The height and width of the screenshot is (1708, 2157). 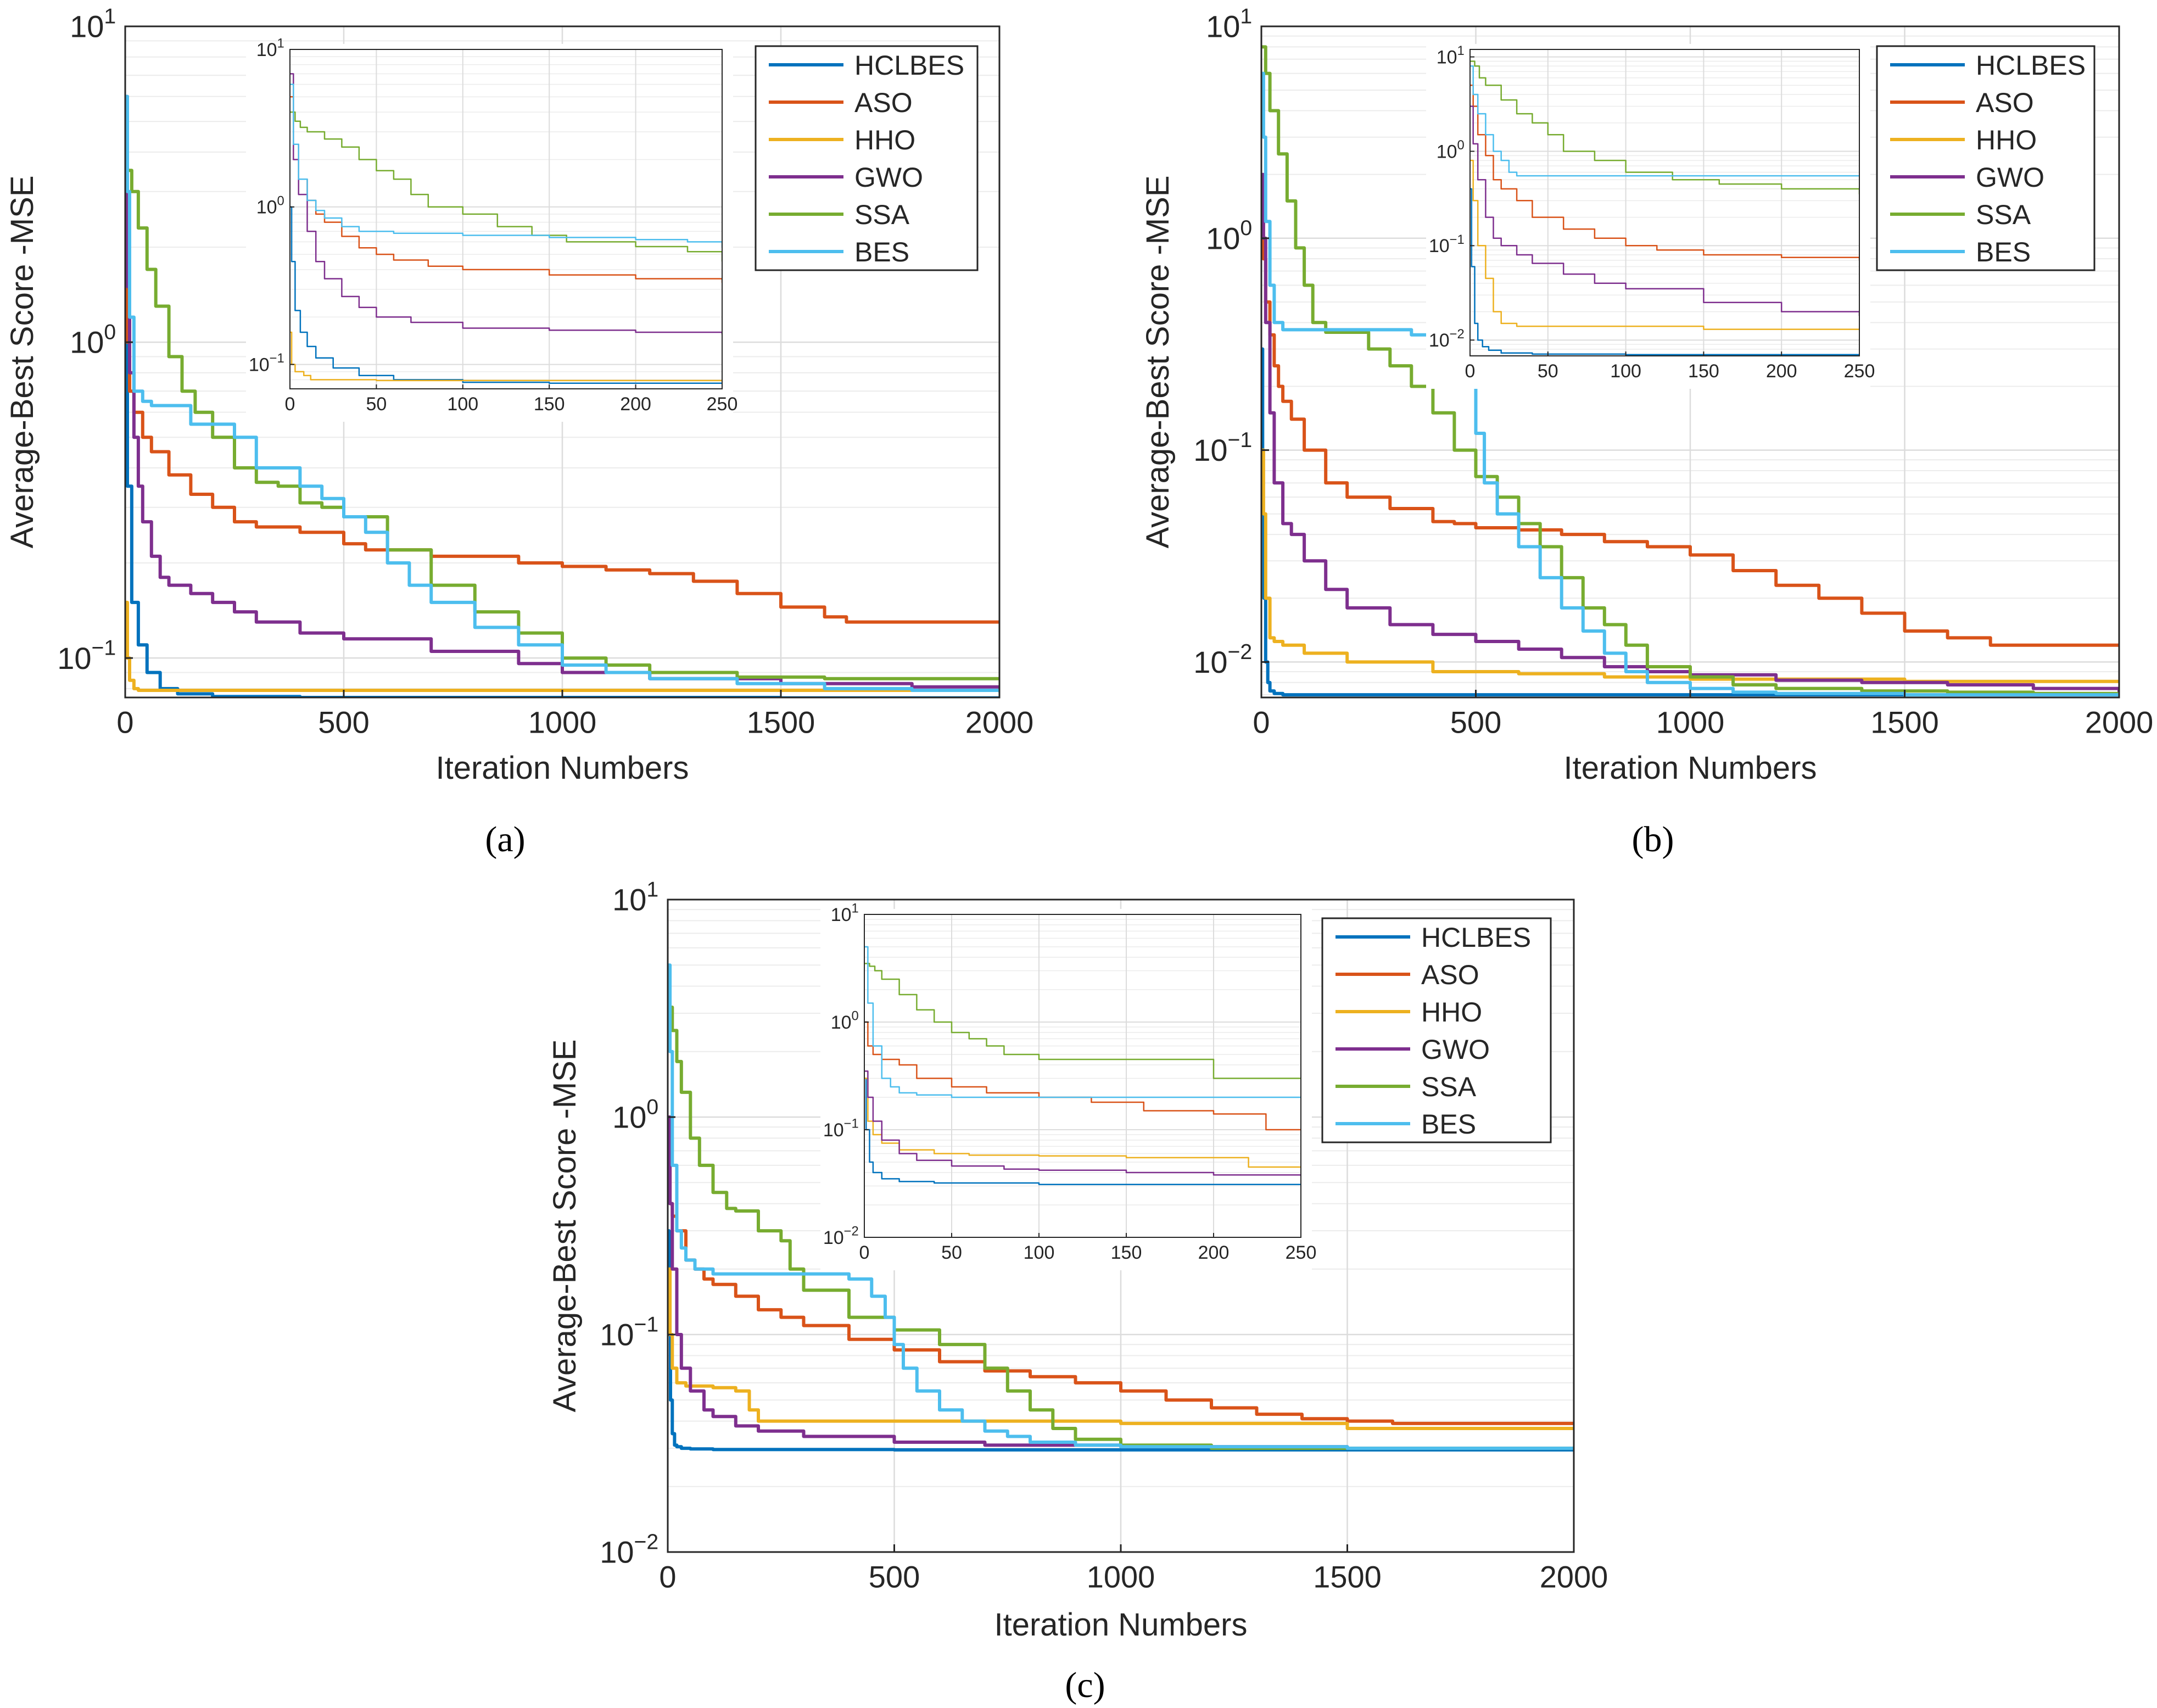 I want to click on x-tick-label: 150, so click(x=549, y=404).